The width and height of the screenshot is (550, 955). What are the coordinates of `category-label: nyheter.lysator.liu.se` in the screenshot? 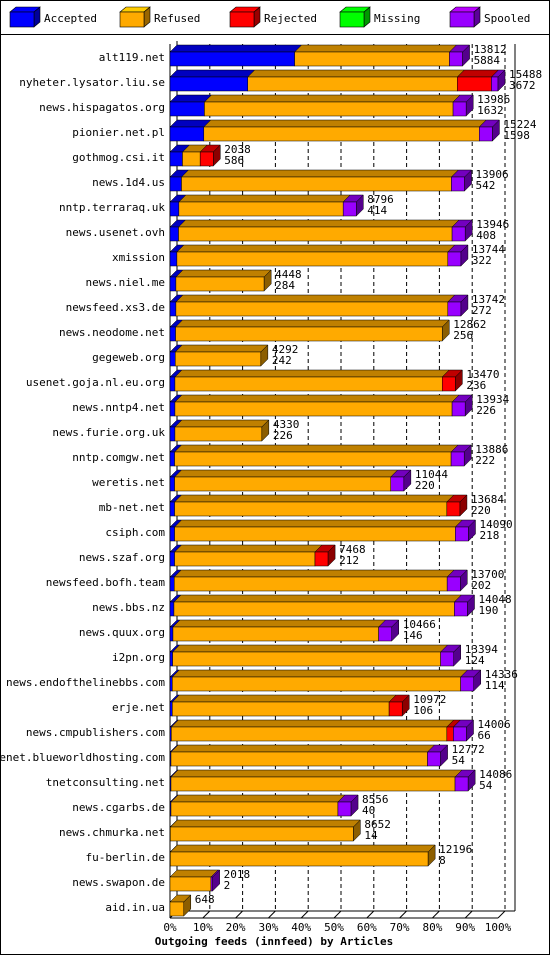 It's located at (92, 82).